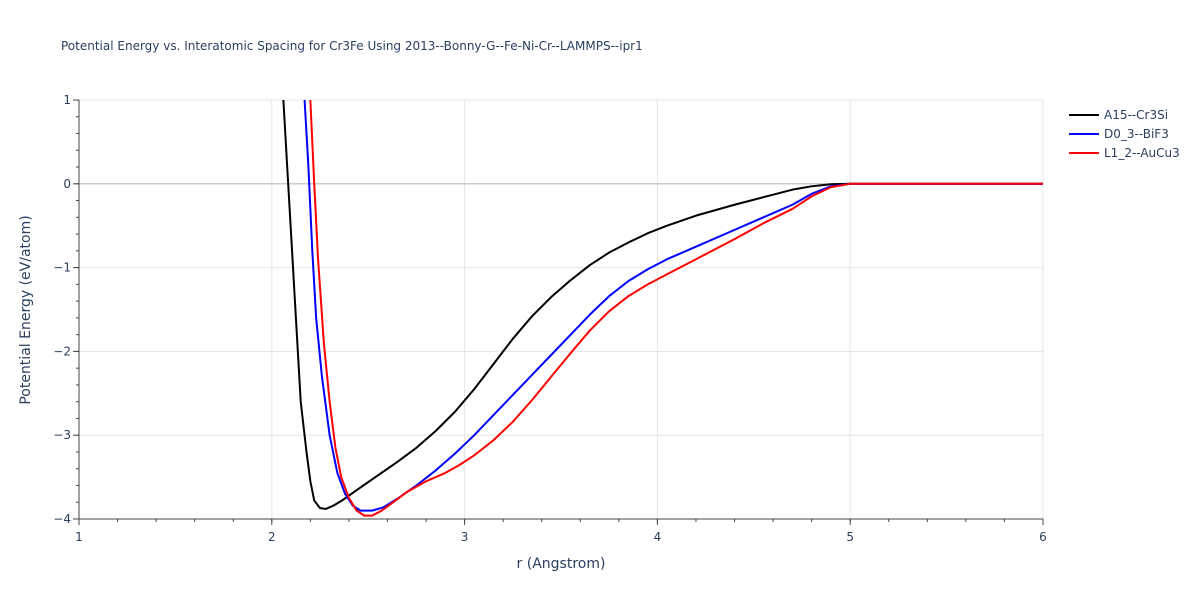 The height and width of the screenshot is (600, 1200). What do you see at coordinates (62, 519) in the screenshot?
I see `y-tick-label: −4` at bounding box center [62, 519].